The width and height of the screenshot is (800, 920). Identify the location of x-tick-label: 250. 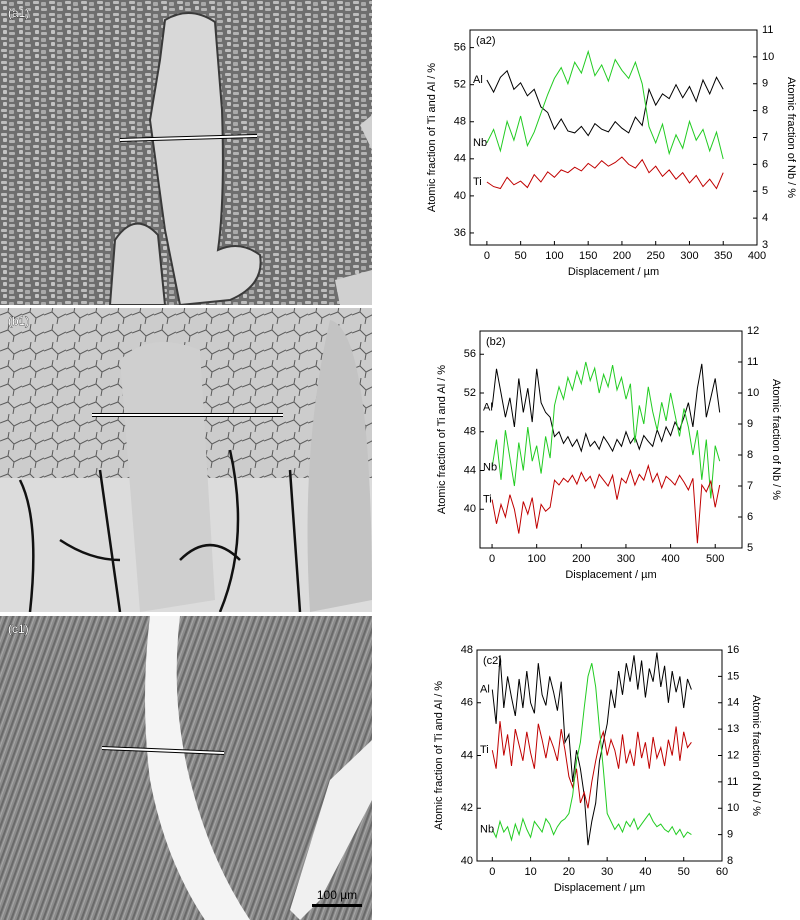
(656, 256).